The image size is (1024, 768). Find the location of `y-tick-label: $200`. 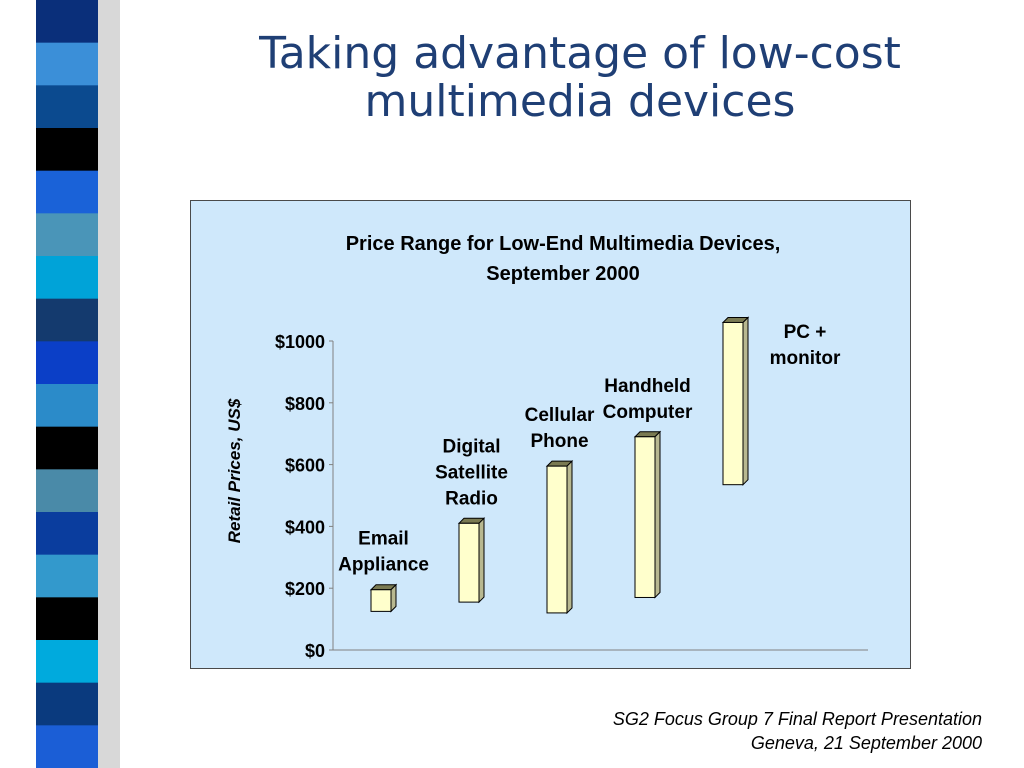

y-tick-label: $200 is located at coordinates (305, 589).